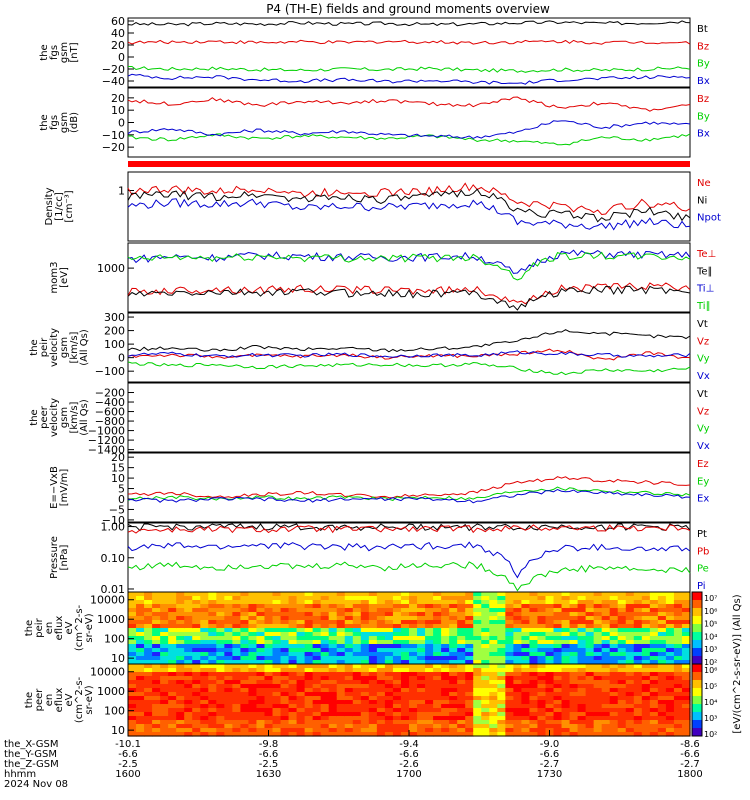 The image size is (750, 800). Describe the element at coordinates (114, 711) in the screenshot. I see `y-tick-label: 100` at that location.